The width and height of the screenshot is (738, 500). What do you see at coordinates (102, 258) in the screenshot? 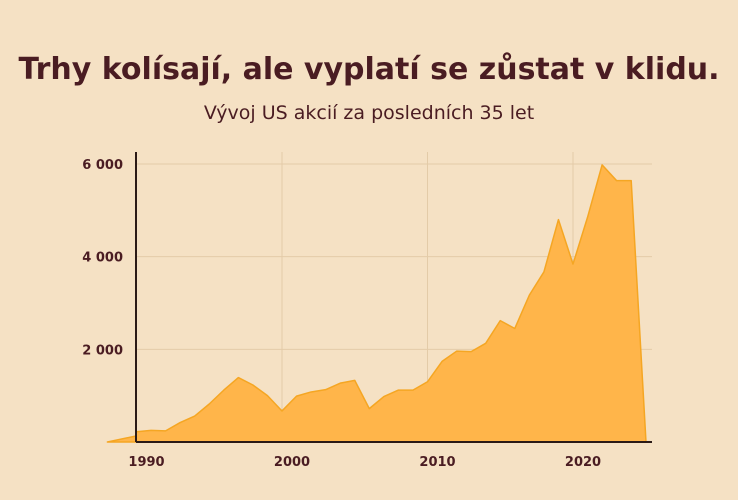
I see `y-tick-label: 4 000` at bounding box center [102, 258].